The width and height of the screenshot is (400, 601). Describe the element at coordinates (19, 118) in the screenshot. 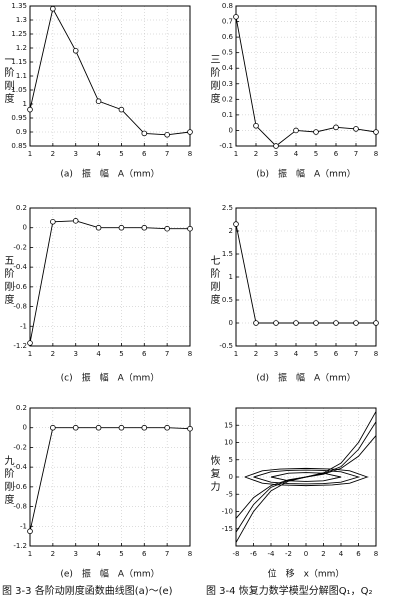

I see `y-tick-label: 0.95` at that location.